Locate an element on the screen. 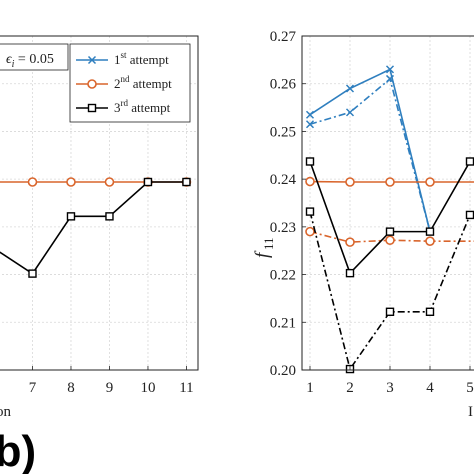 This screenshot has height=474, width=474. x-tick-label: 4 is located at coordinates (430, 388).